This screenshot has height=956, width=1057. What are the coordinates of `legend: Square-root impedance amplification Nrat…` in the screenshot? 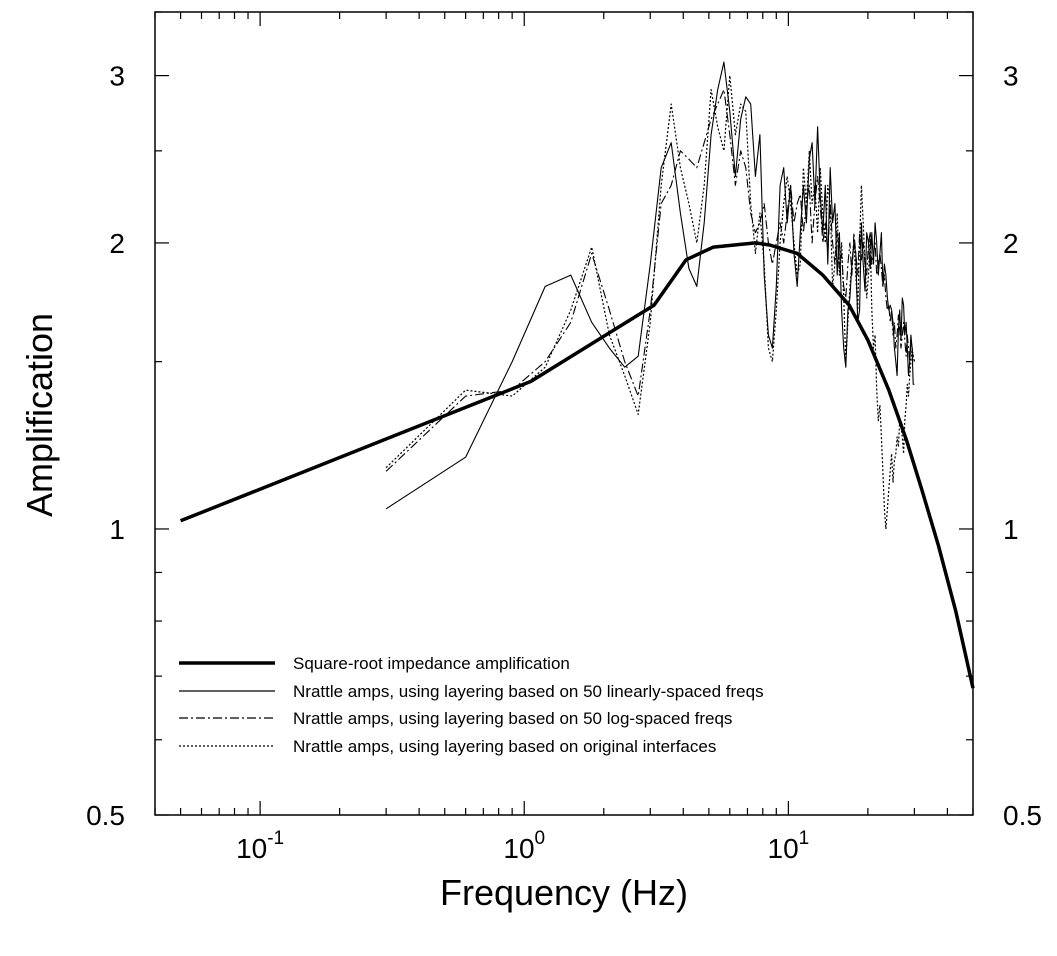 It's located at (471, 705).